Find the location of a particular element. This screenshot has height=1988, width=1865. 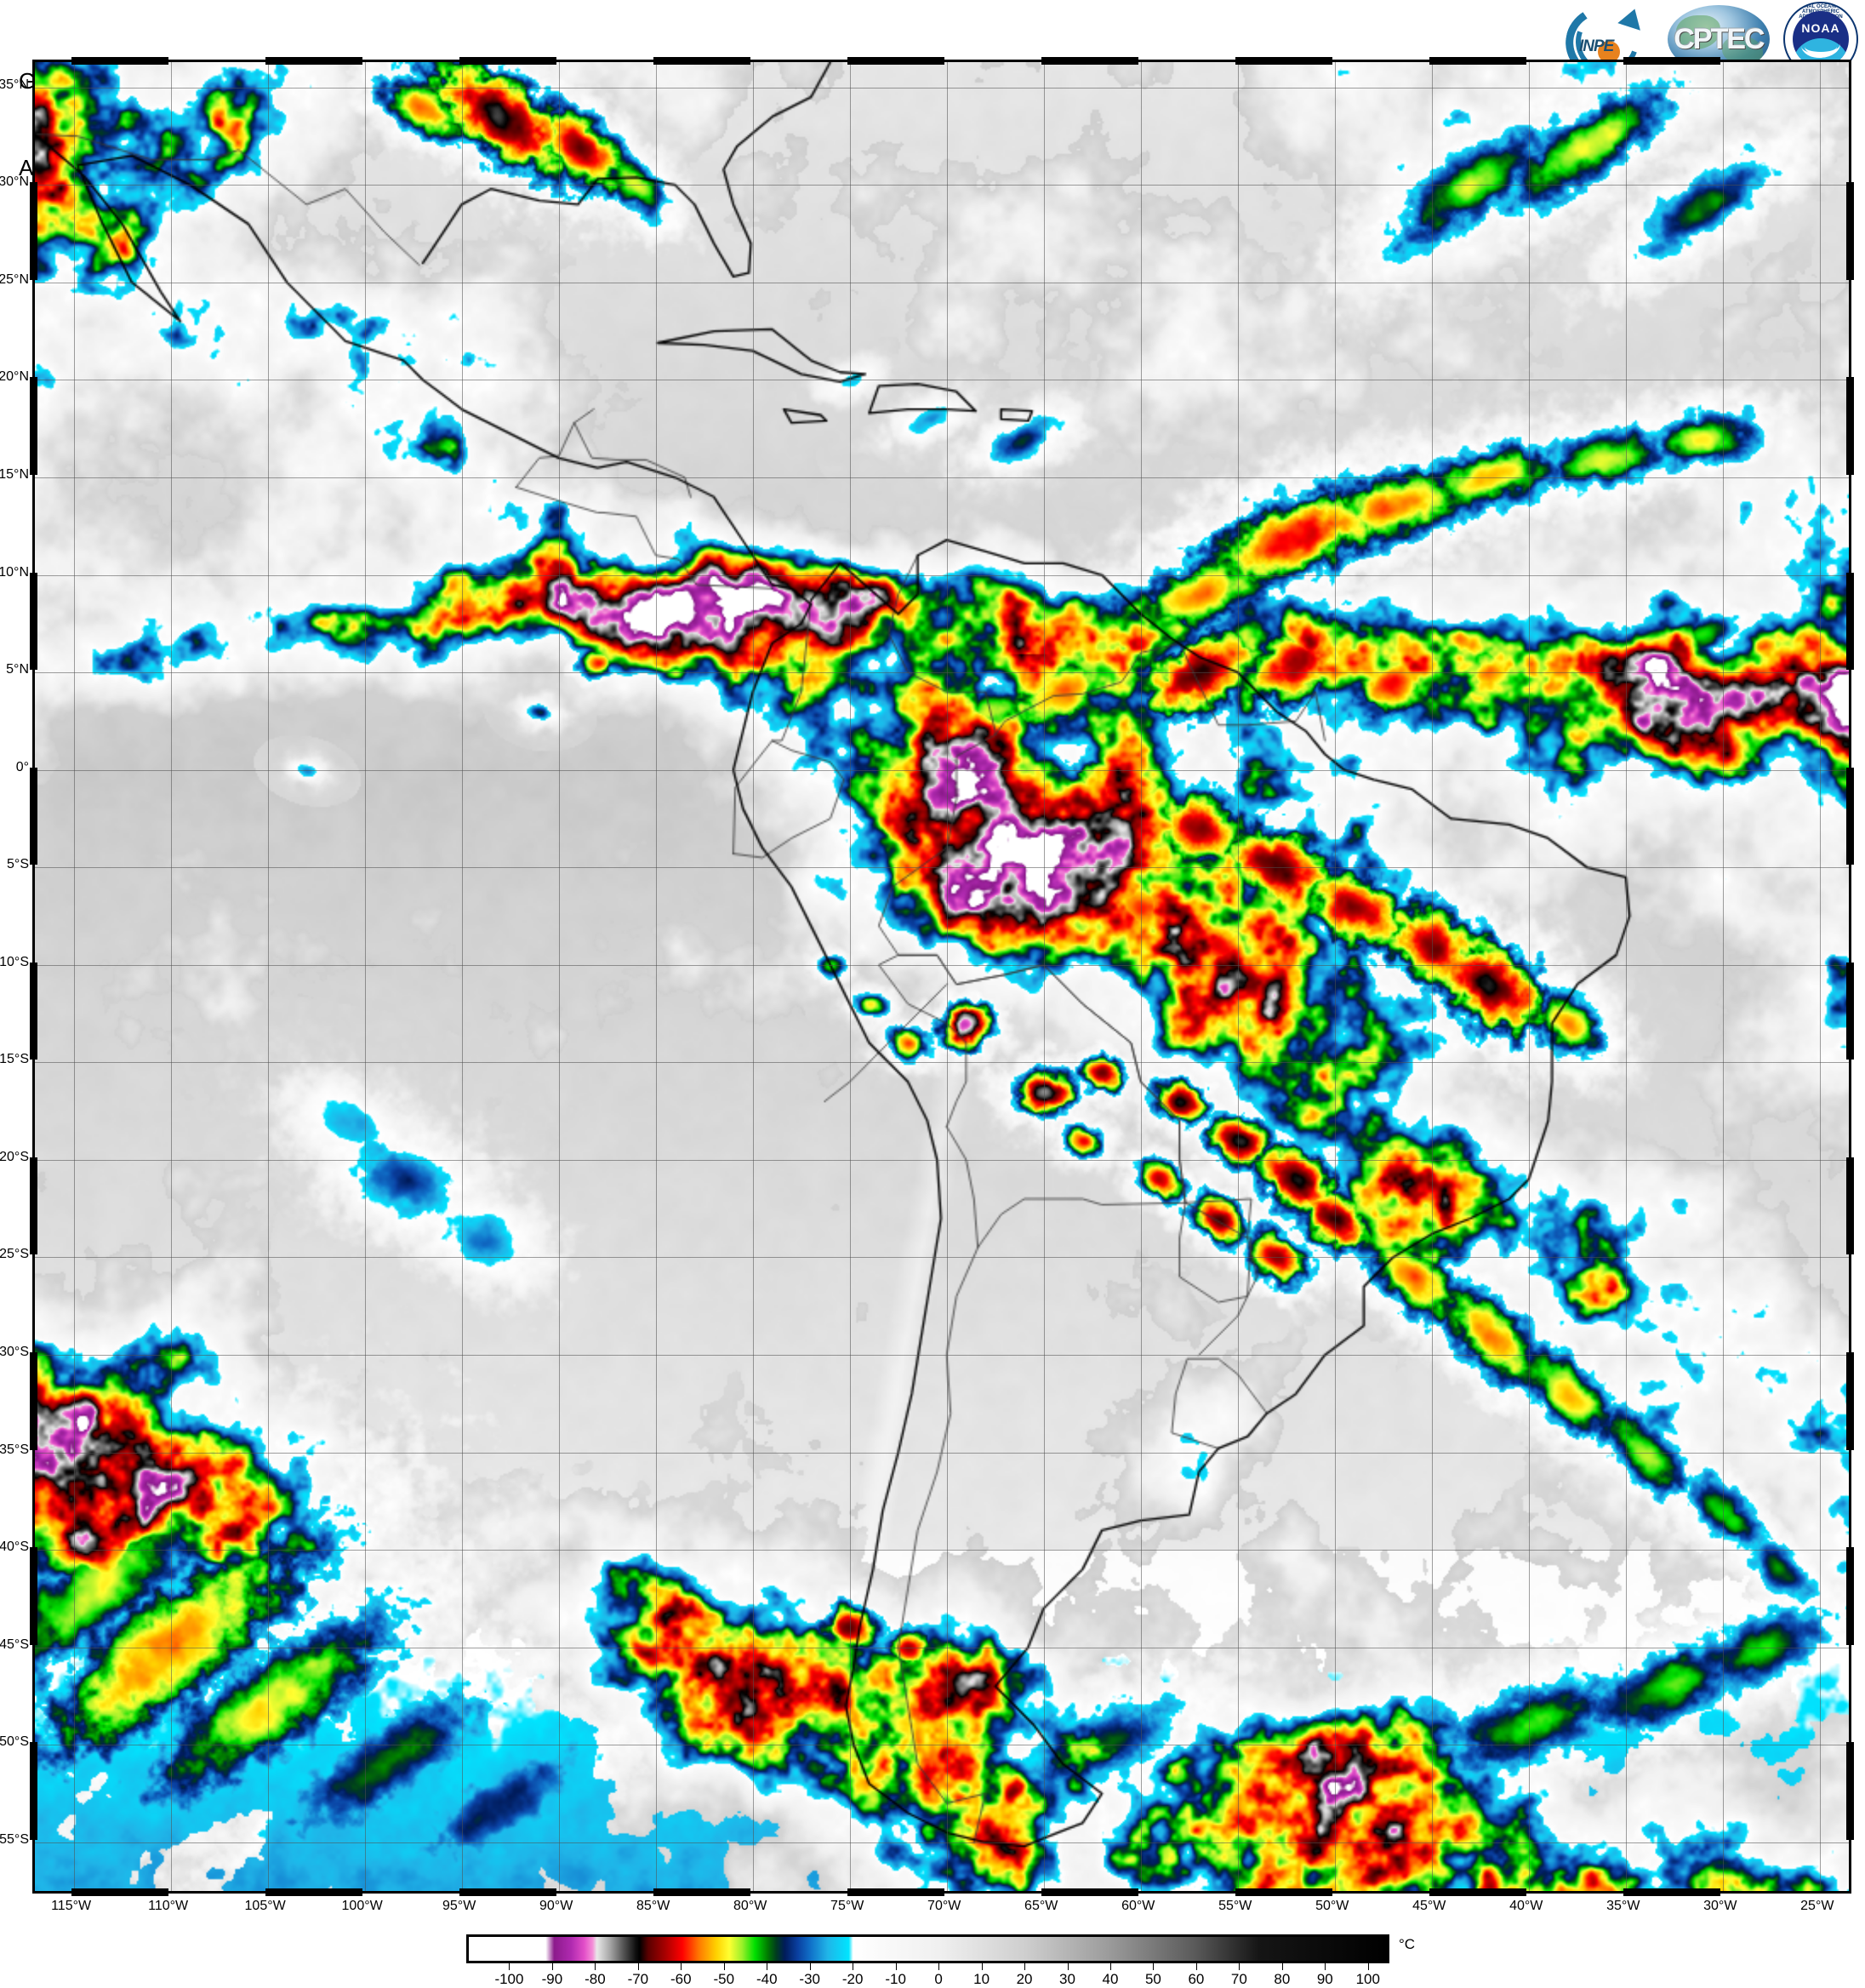

longitude-tick-label: 100°W is located at coordinates (362, 1906).